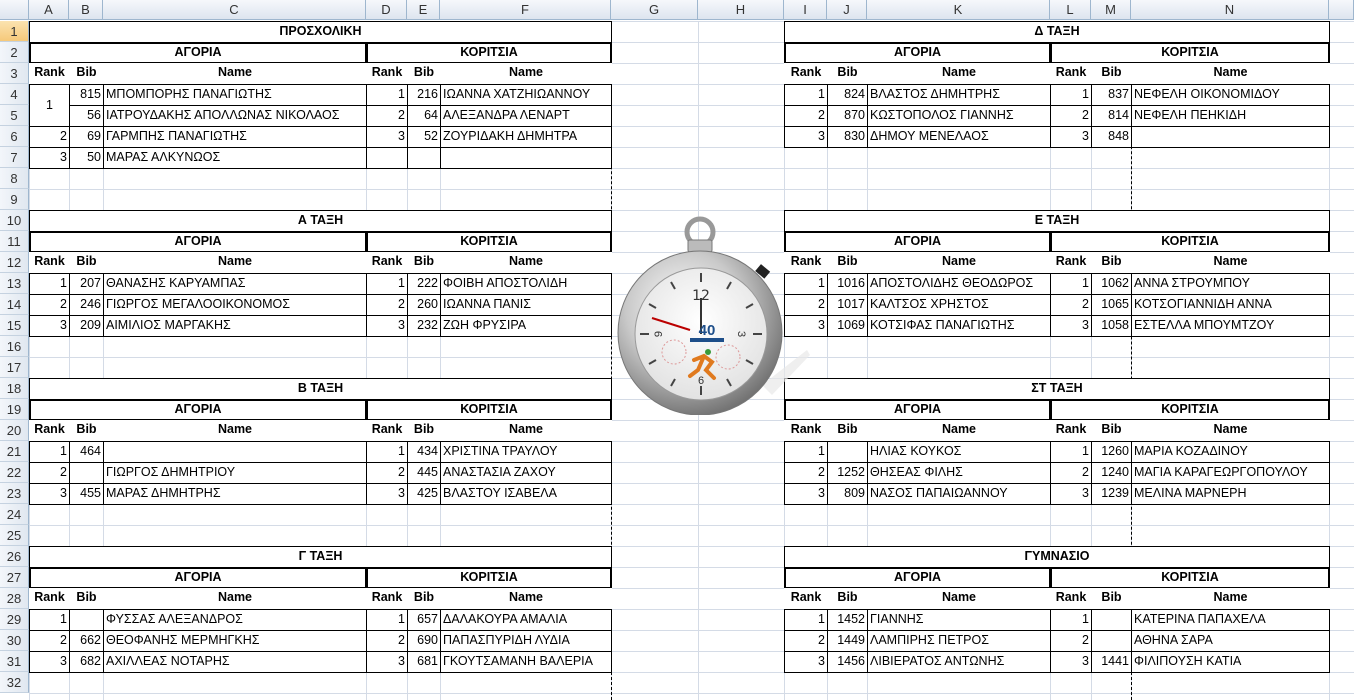 The image size is (1354, 700). Describe the element at coordinates (1230, 662) in the screenshot. I see `girls-name: ΦΙΛΙΠΟΥΣΗ ΚΑΤΙΑ` at that location.